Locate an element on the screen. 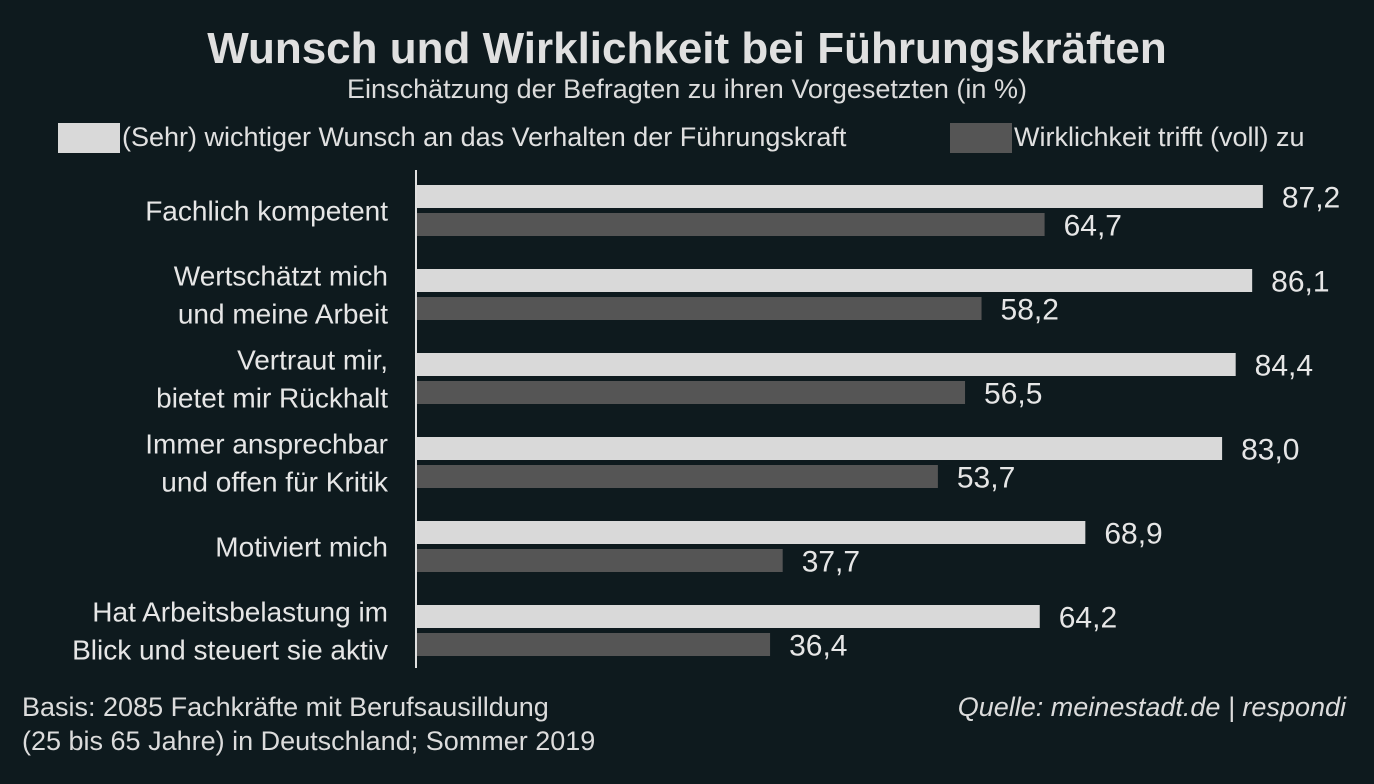 The height and width of the screenshot is (784, 1374). footer-source: Quelle: meinestadt.de | respondi is located at coordinates (1151, 707).